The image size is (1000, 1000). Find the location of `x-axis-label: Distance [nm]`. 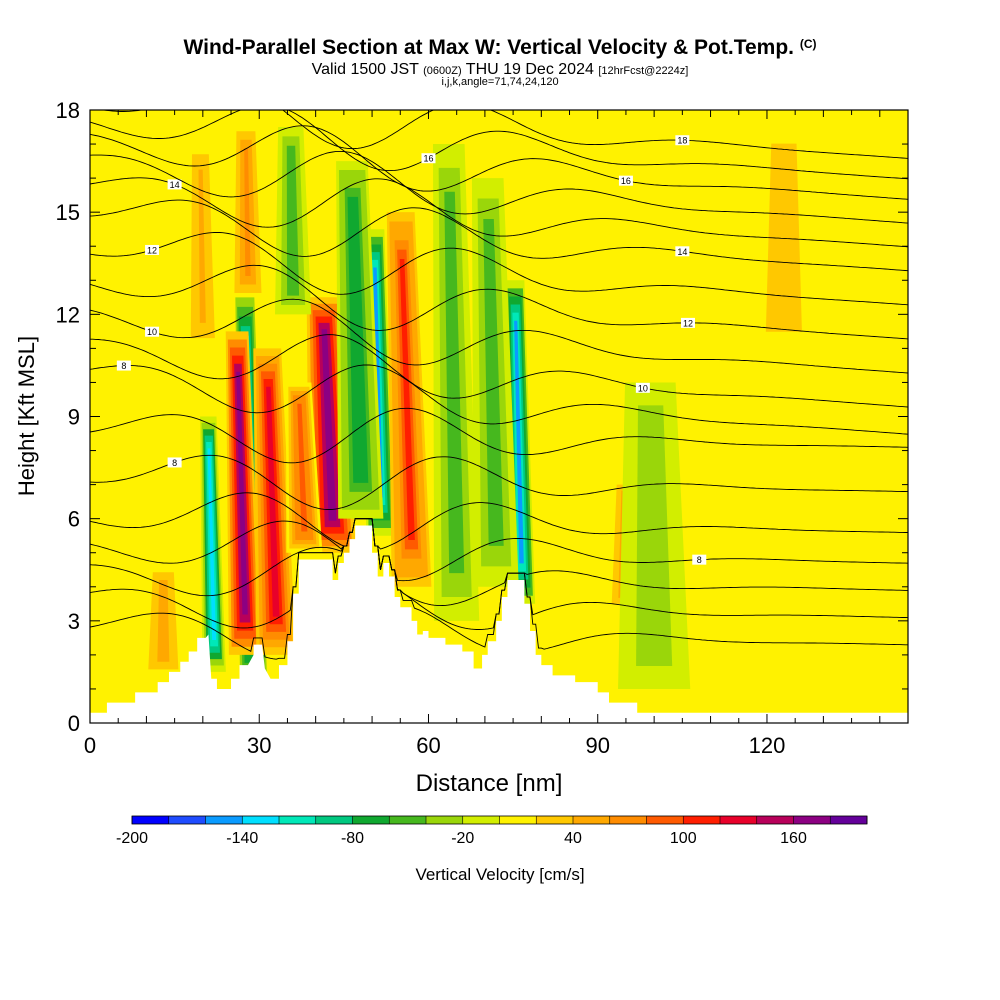

x-axis-label: Distance [nm] is located at coordinates (489, 783).